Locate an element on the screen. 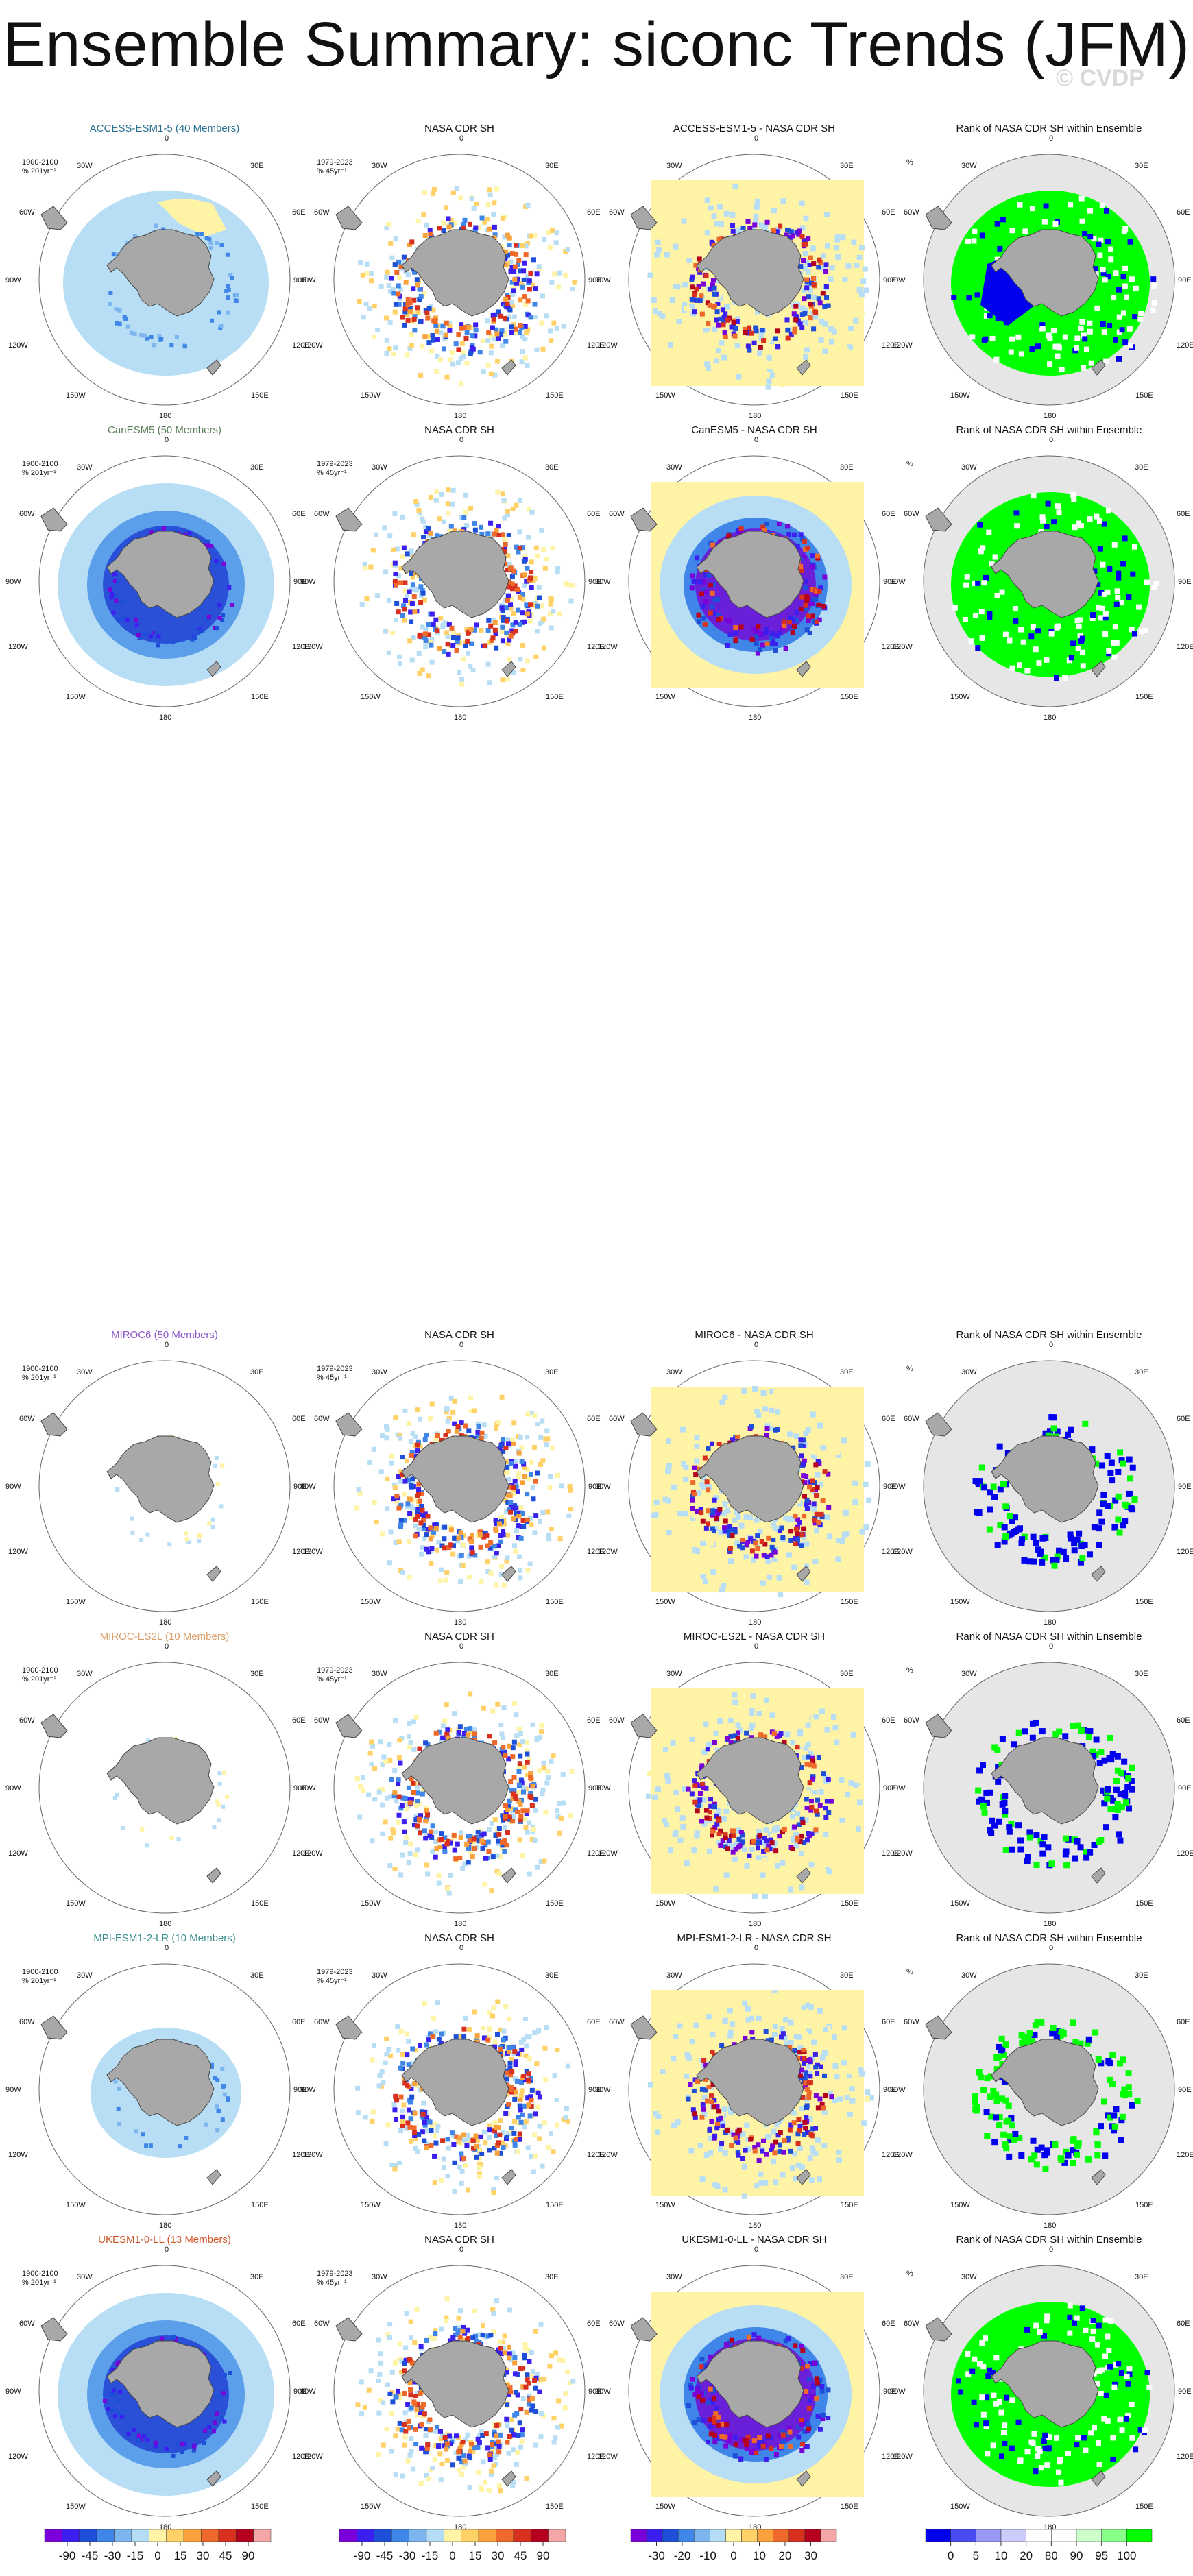 Image resolution: width=1193 pixels, height=2576 pixels. panel-title: UKESM1-0-LL - NASA CDR SH is located at coordinates (754, 2240).